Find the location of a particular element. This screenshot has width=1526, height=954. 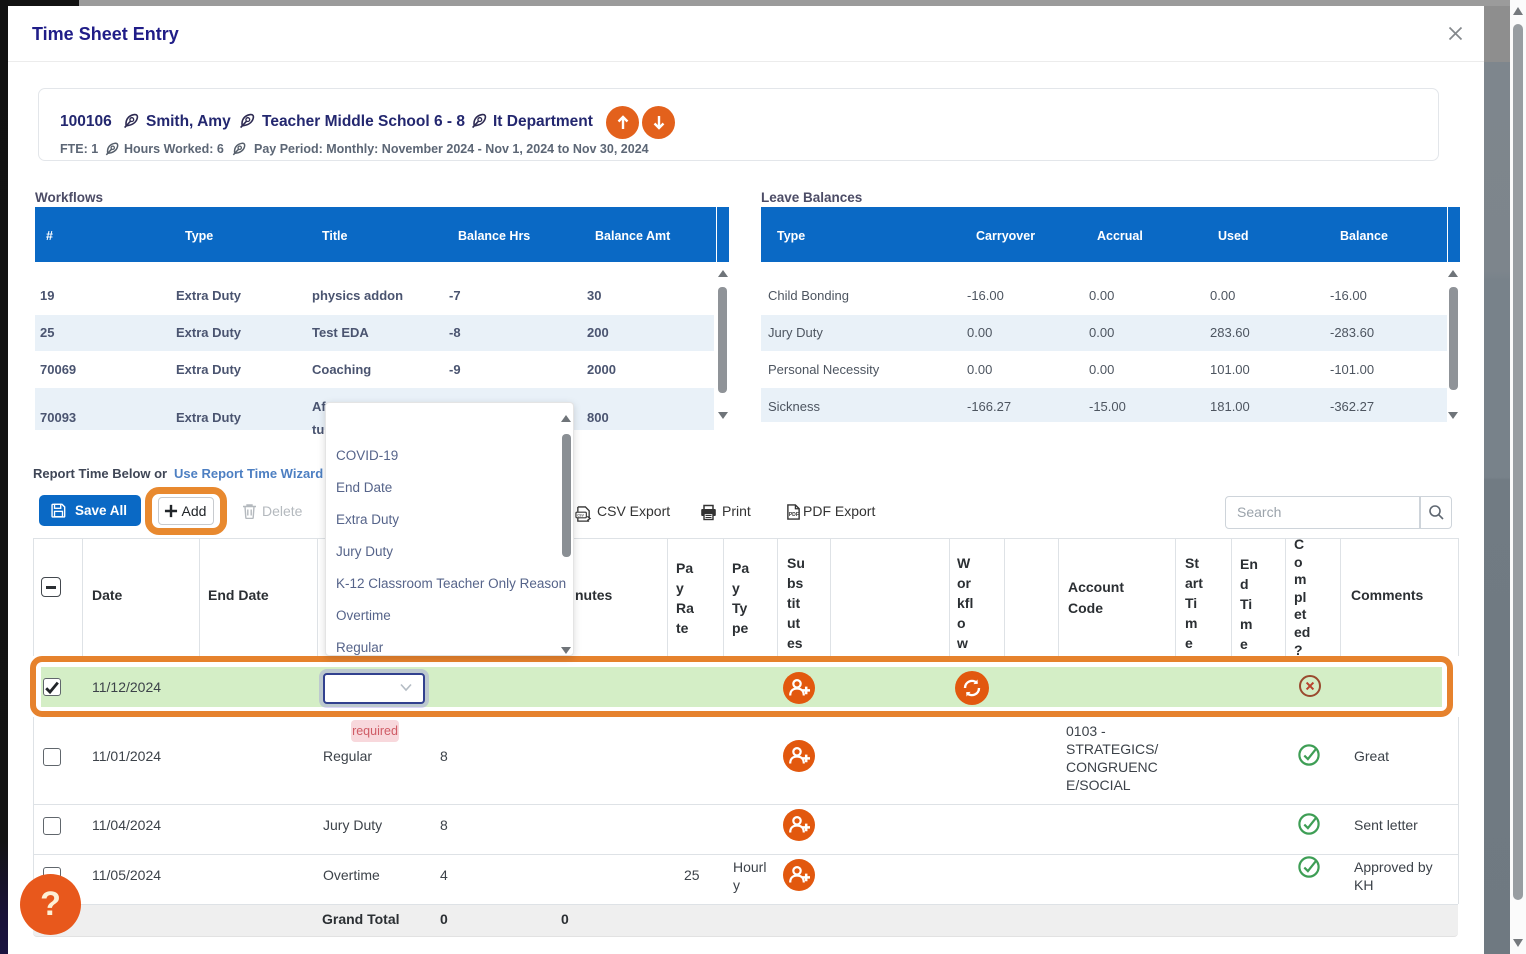

svg-text: csv is located at coordinates (580, 515).